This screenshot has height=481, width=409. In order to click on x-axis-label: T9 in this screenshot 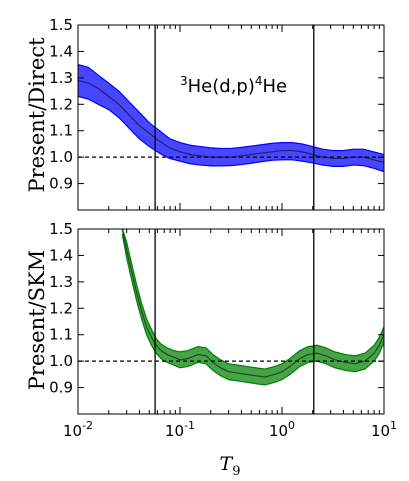, I will do `click(230, 466)`.